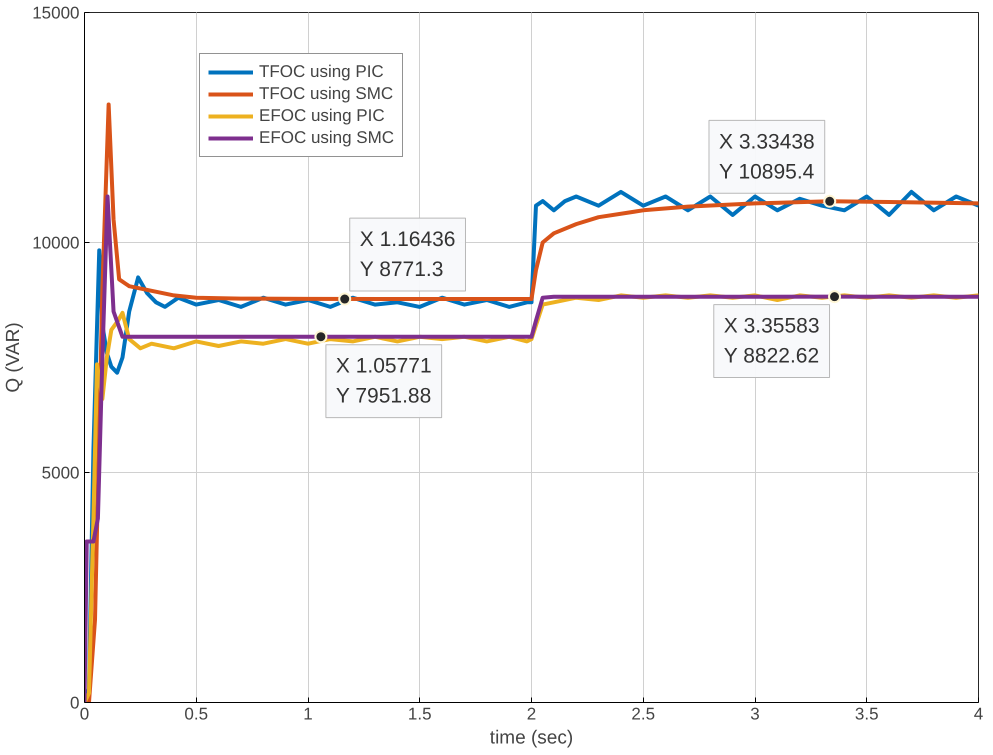 Image resolution: width=993 pixels, height=755 pixels. I want to click on annotation: X 3.35583 Y 8822.62, so click(772, 341).